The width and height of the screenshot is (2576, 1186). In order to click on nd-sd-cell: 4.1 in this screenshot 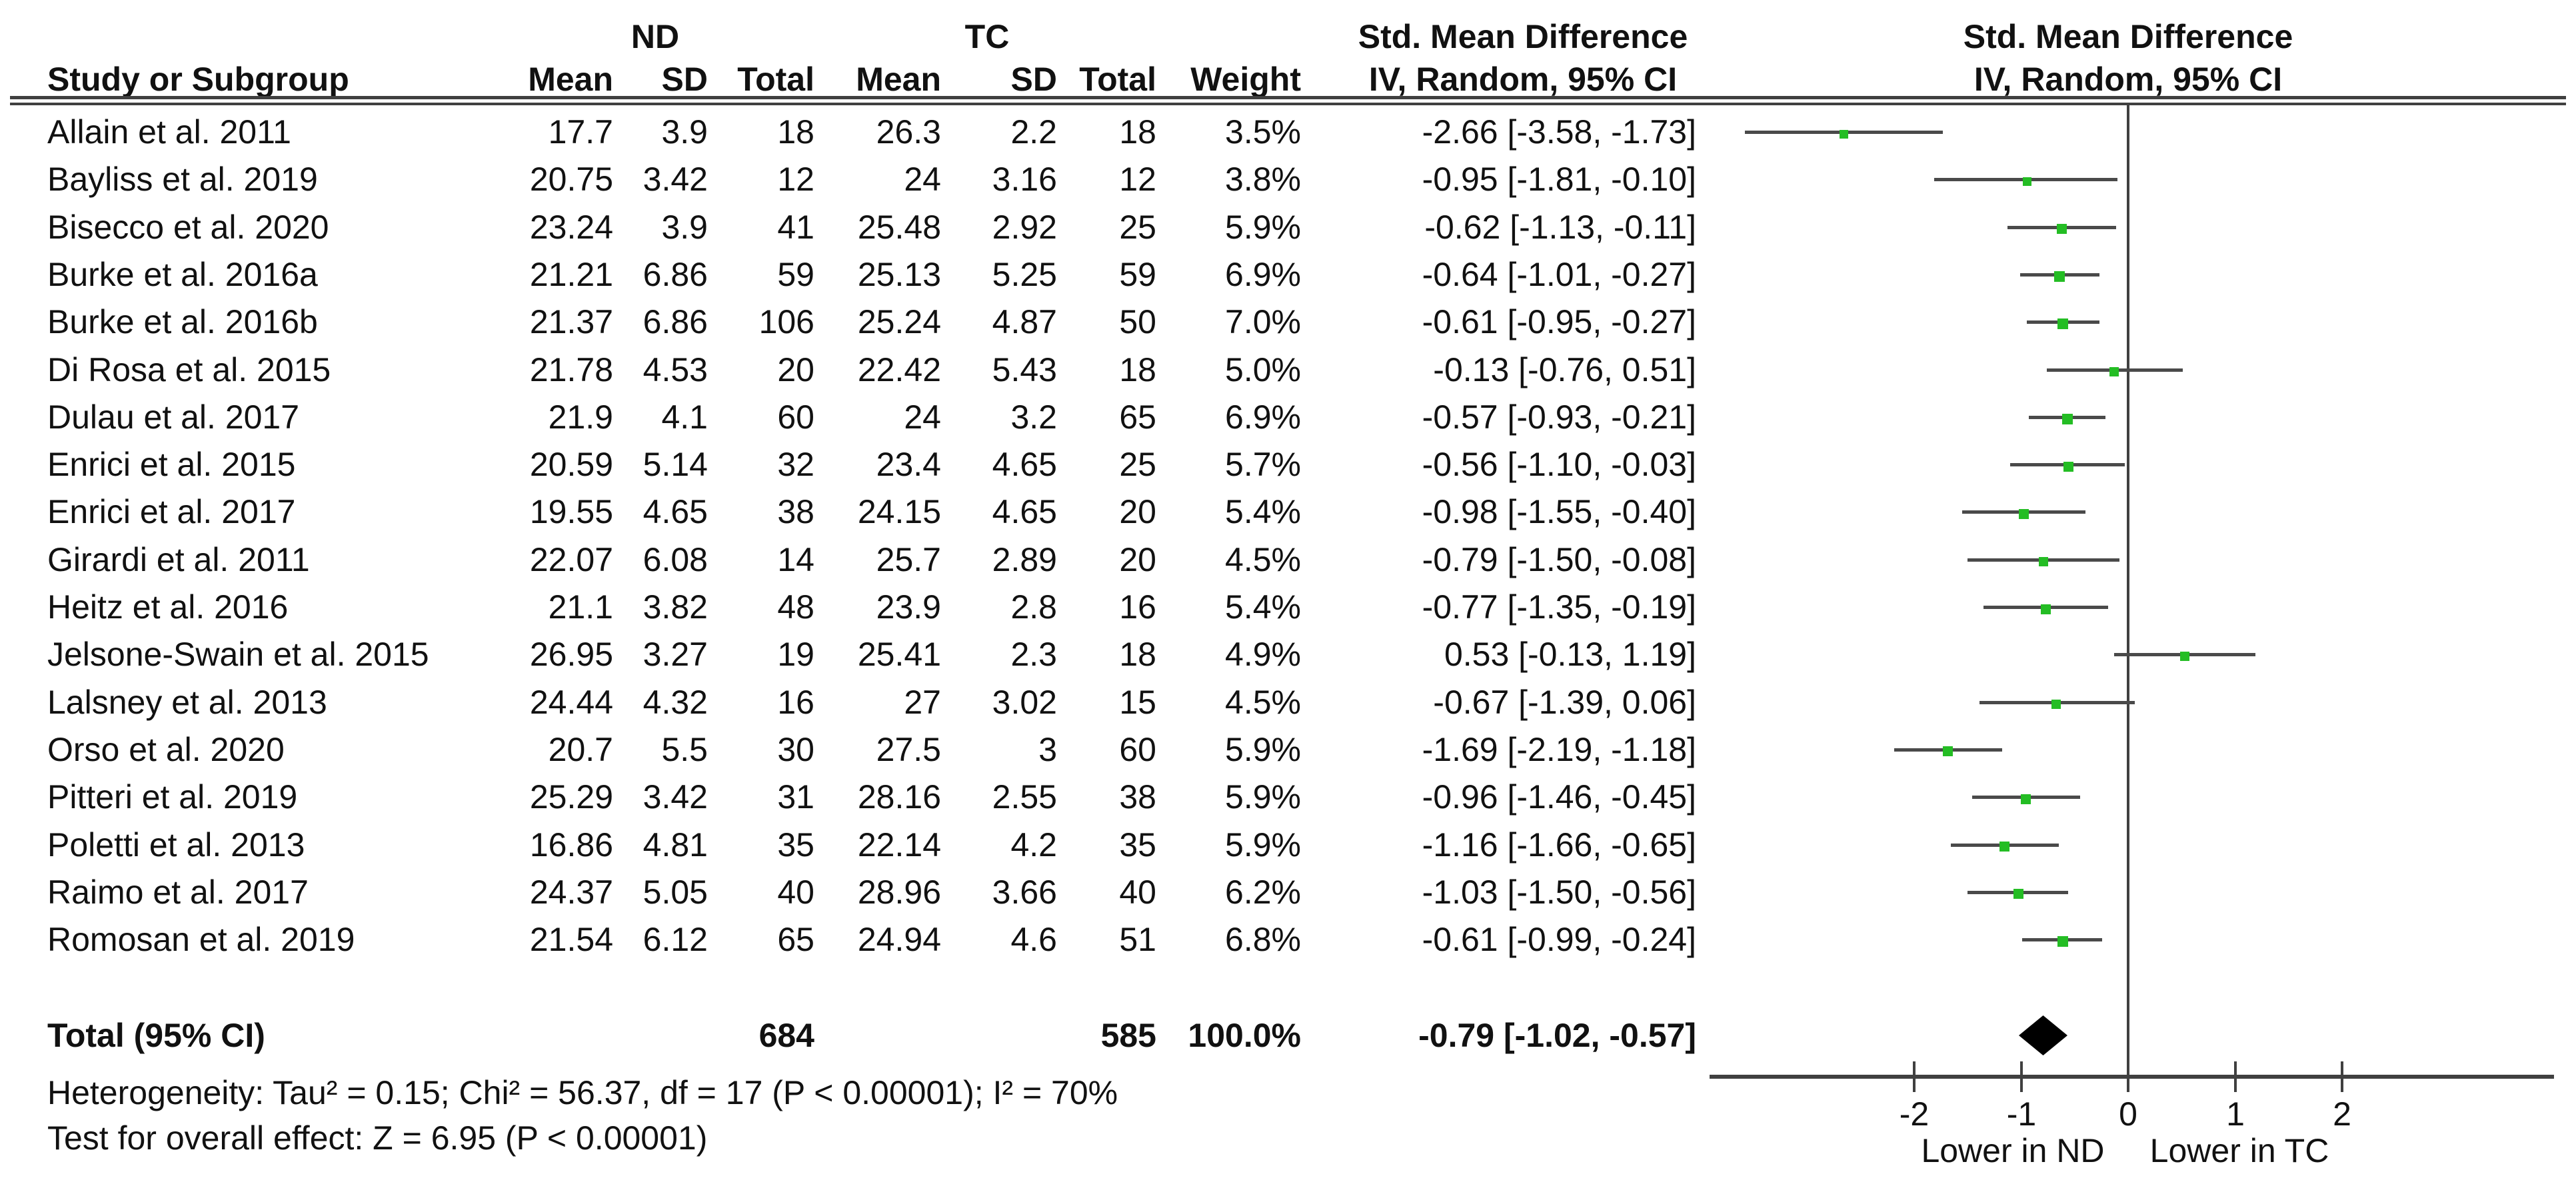, I will do `click(684, 417)`.